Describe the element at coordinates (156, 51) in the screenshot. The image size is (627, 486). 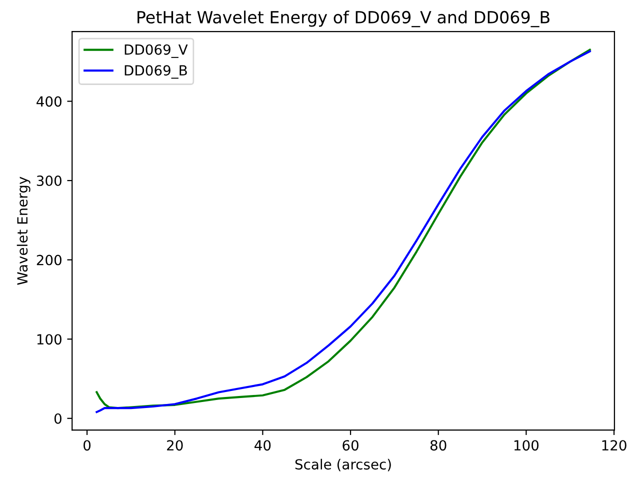
I see `legend-label: DD069_V` at that location.